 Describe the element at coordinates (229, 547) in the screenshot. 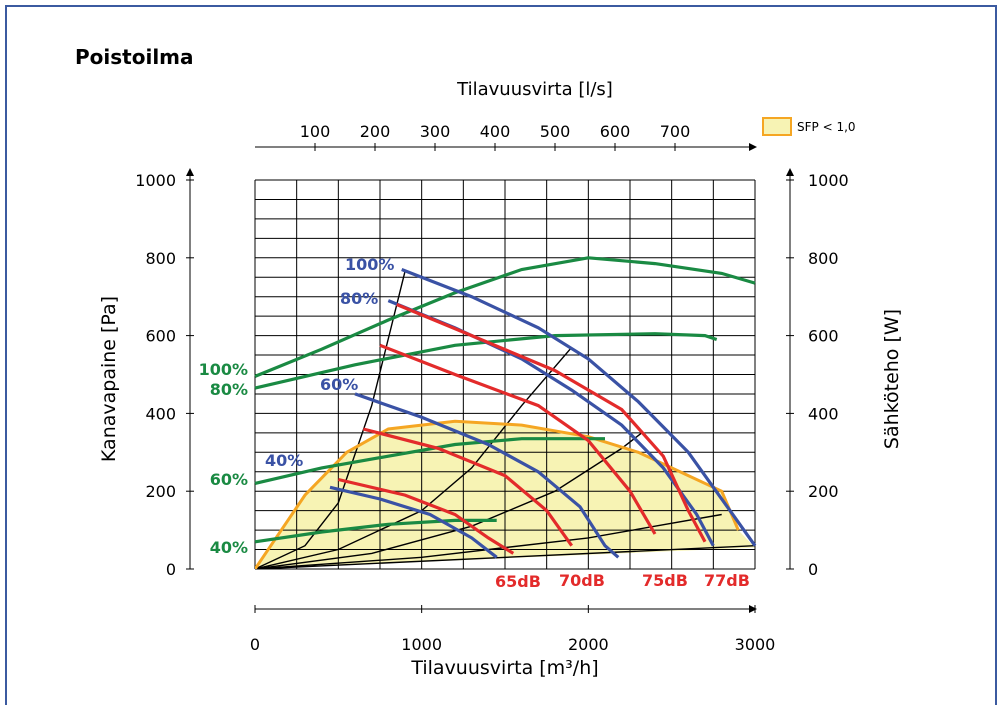

I see `power-label-40: 40%` at that location.